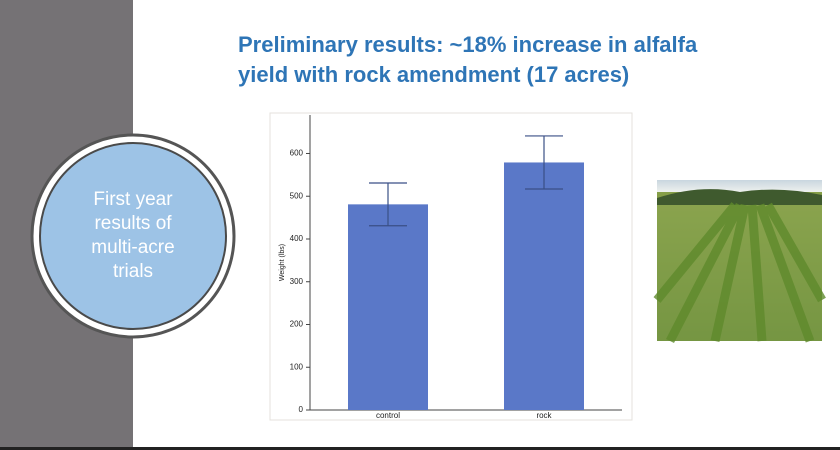  I want to click on y-tick-label: 500, so click(297, 195).